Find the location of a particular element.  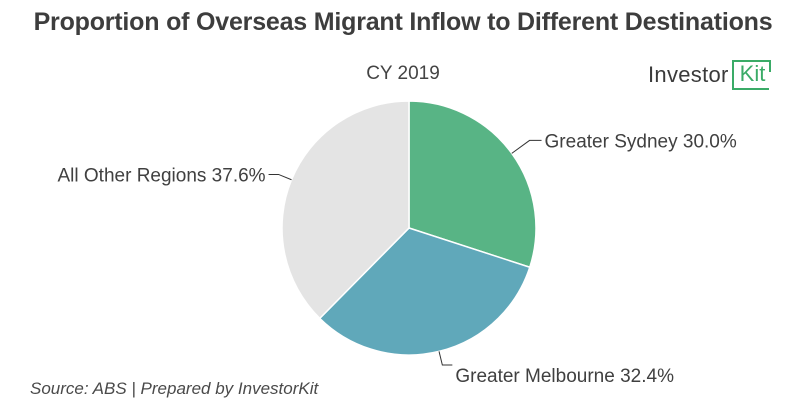

slice-label: Greater Sydney 30.0% is located at coordinates (641, 141).